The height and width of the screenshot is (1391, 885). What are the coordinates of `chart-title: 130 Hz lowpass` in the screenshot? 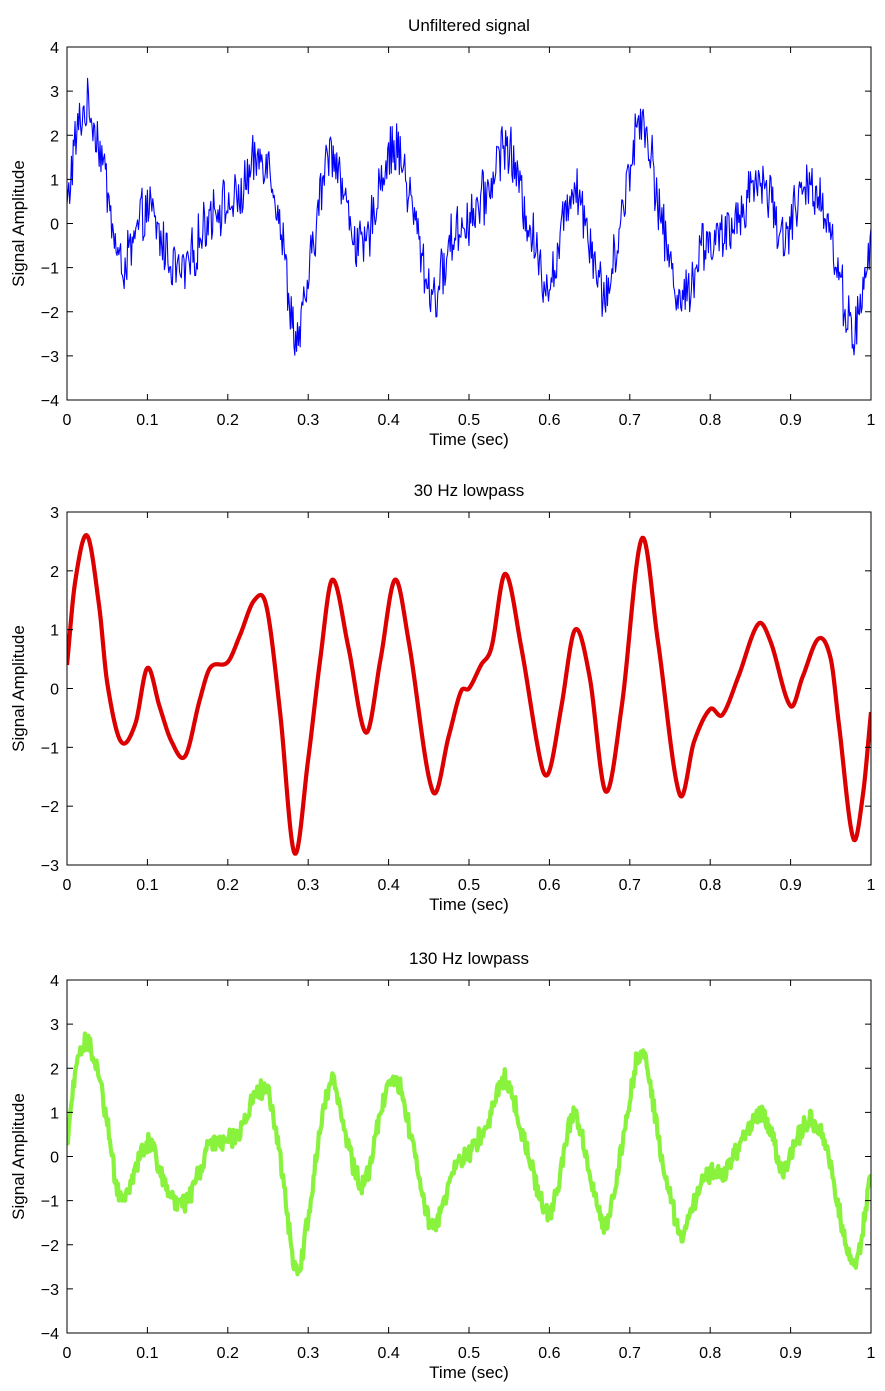 It's located at (469, 958).